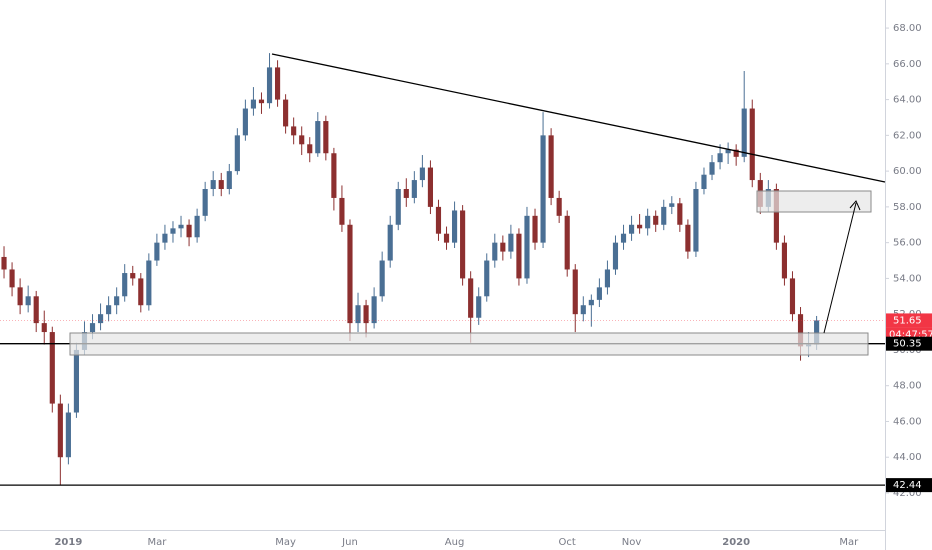 The image size is (932, 550). What do you see at coordinates (907, 28) in the screenshot?
I see `y-tick-label: 68.00` at bounding box center [907, 28].